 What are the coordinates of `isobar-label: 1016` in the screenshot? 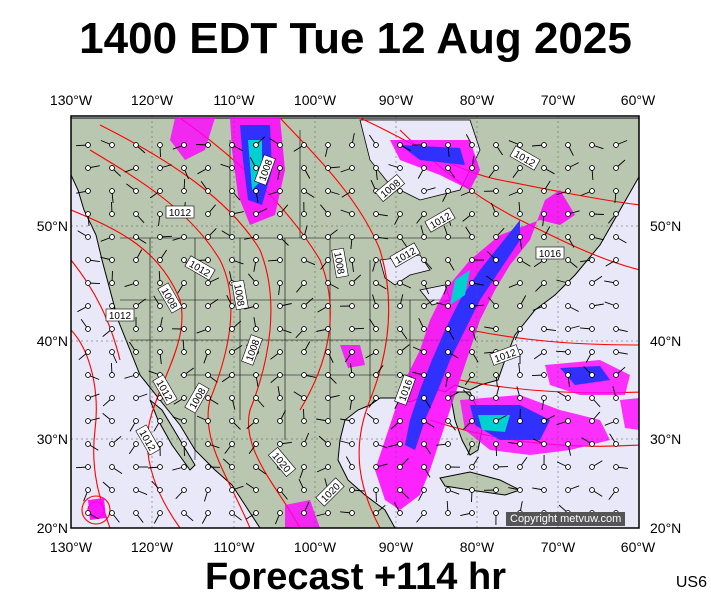 It's located at (550, 253).